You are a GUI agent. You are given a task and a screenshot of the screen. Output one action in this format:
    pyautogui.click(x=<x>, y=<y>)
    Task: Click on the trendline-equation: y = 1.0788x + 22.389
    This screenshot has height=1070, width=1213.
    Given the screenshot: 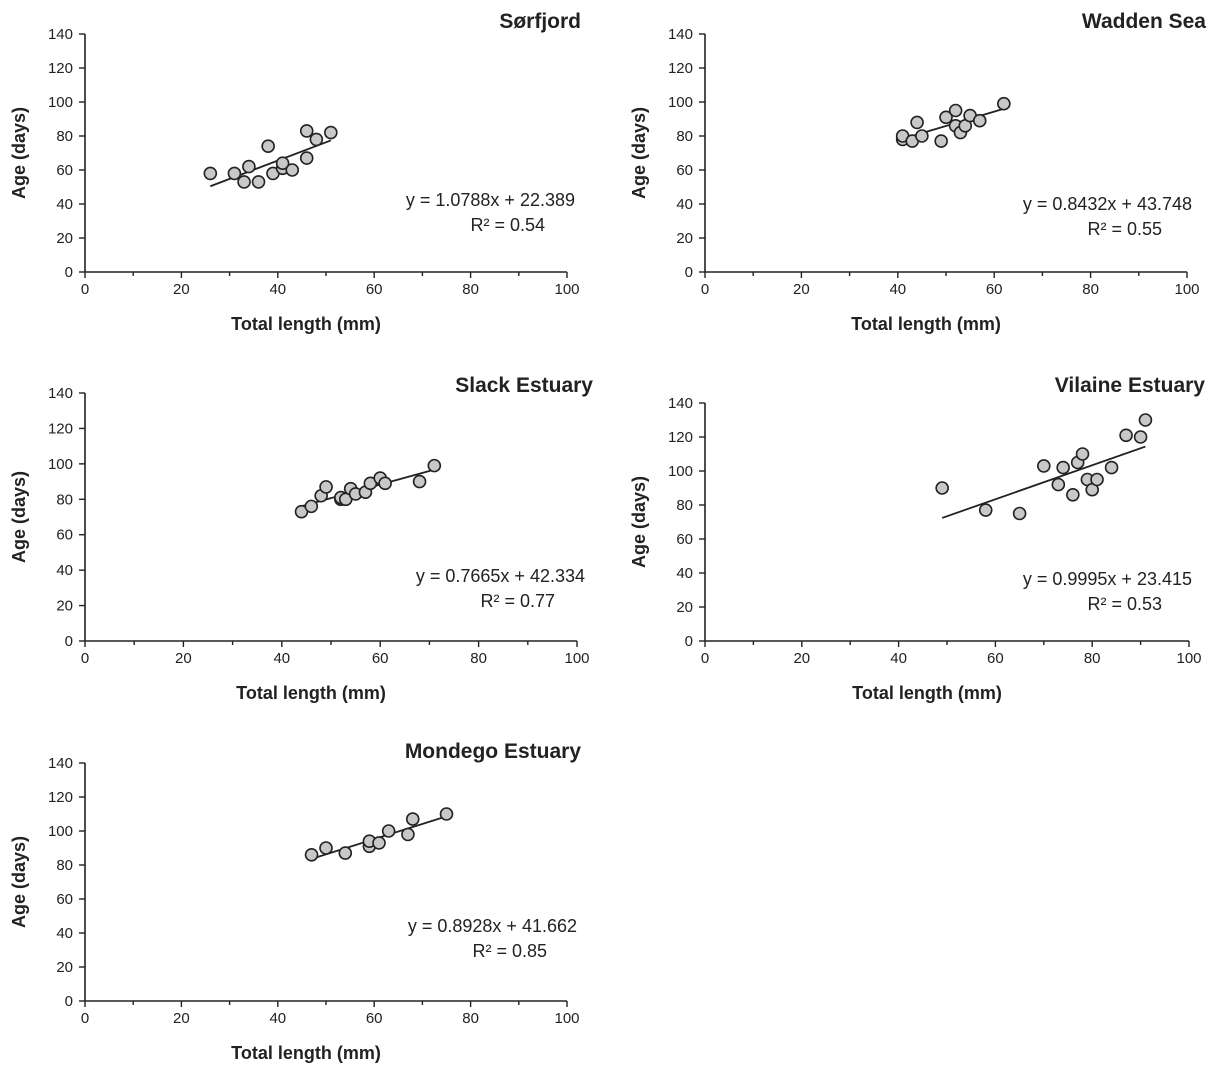 What is the action you would take?
    pyautogui.click(x=490, y=200)
    